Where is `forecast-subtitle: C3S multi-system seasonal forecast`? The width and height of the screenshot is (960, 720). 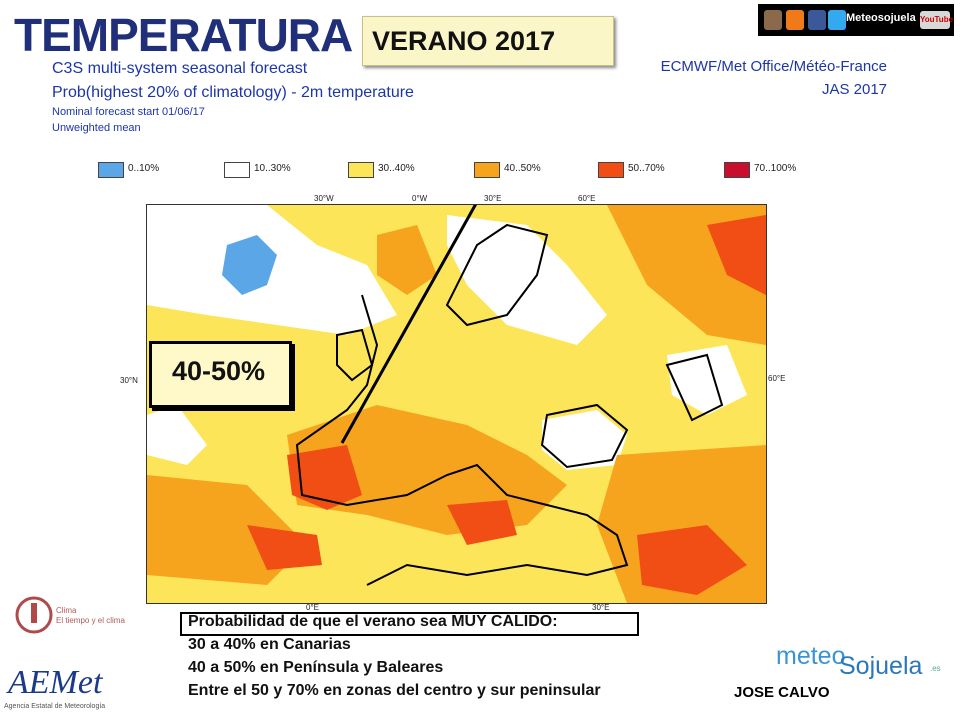
forecast-subtitle: C3S multi-system seasonal forecast is located at coordinates (180, 68).